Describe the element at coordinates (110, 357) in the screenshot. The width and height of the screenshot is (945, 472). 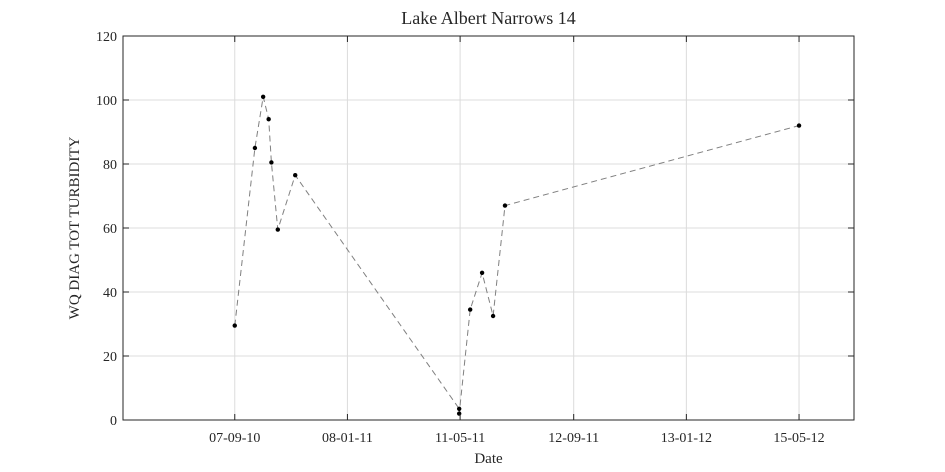
I see `y-tick-label: 20` at that location.